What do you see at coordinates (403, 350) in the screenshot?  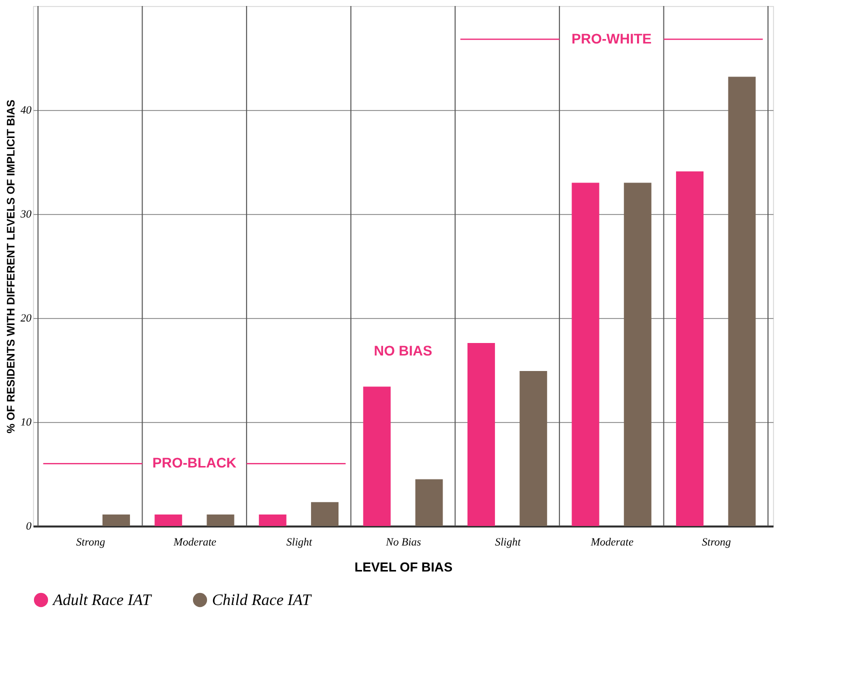 I see `annotation: NO BIAS` at bounding box center [403, 350].